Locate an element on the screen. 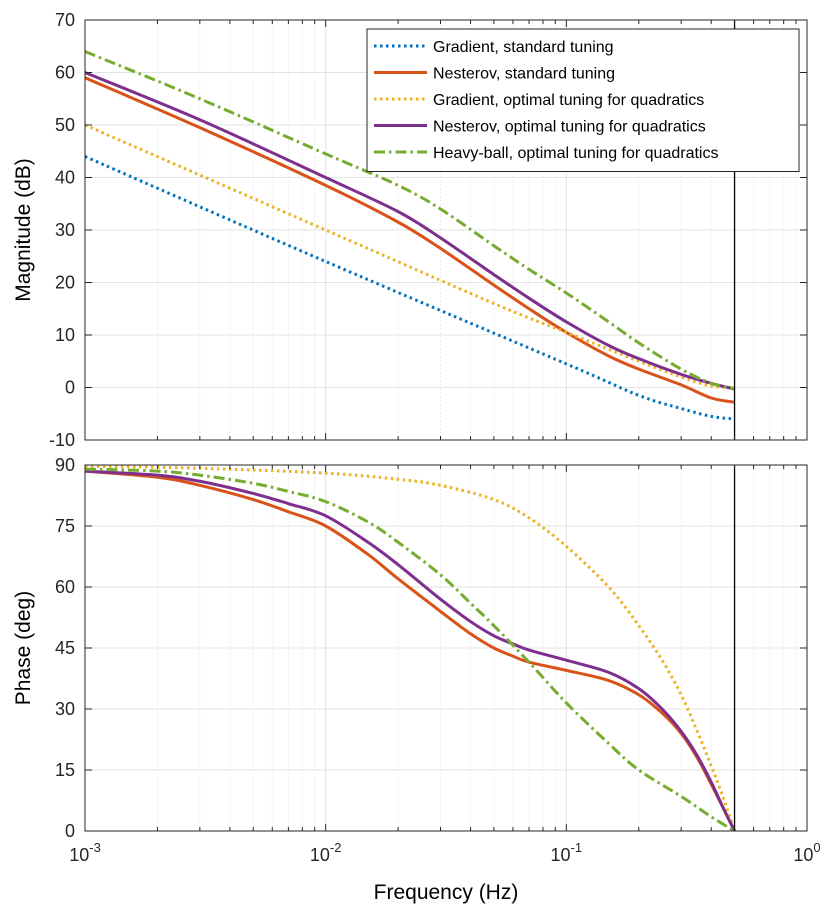  y-tick-label: 50 is located at coordinates (65, 125).